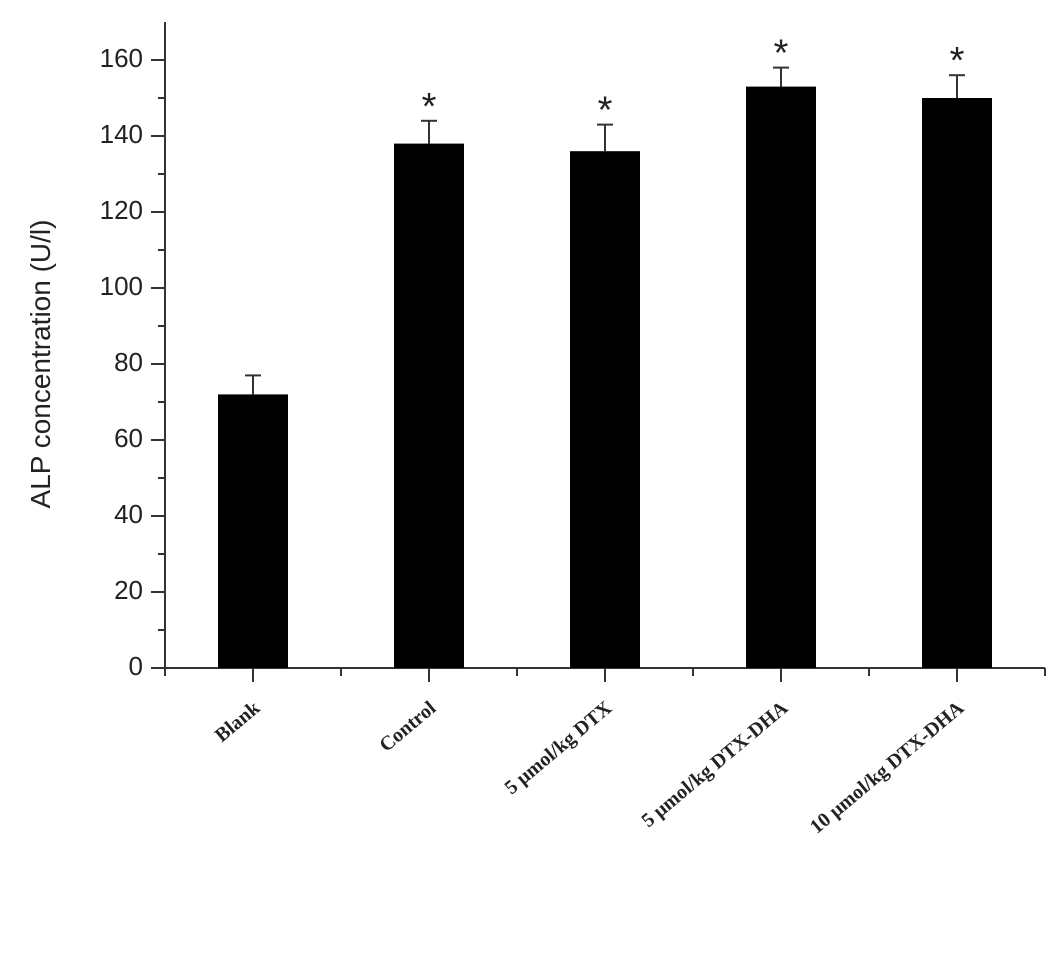 This screenshot has width=1063, height=960. I want to click on y-axis-title: ALP concentration (U/l), so click(40, 364).